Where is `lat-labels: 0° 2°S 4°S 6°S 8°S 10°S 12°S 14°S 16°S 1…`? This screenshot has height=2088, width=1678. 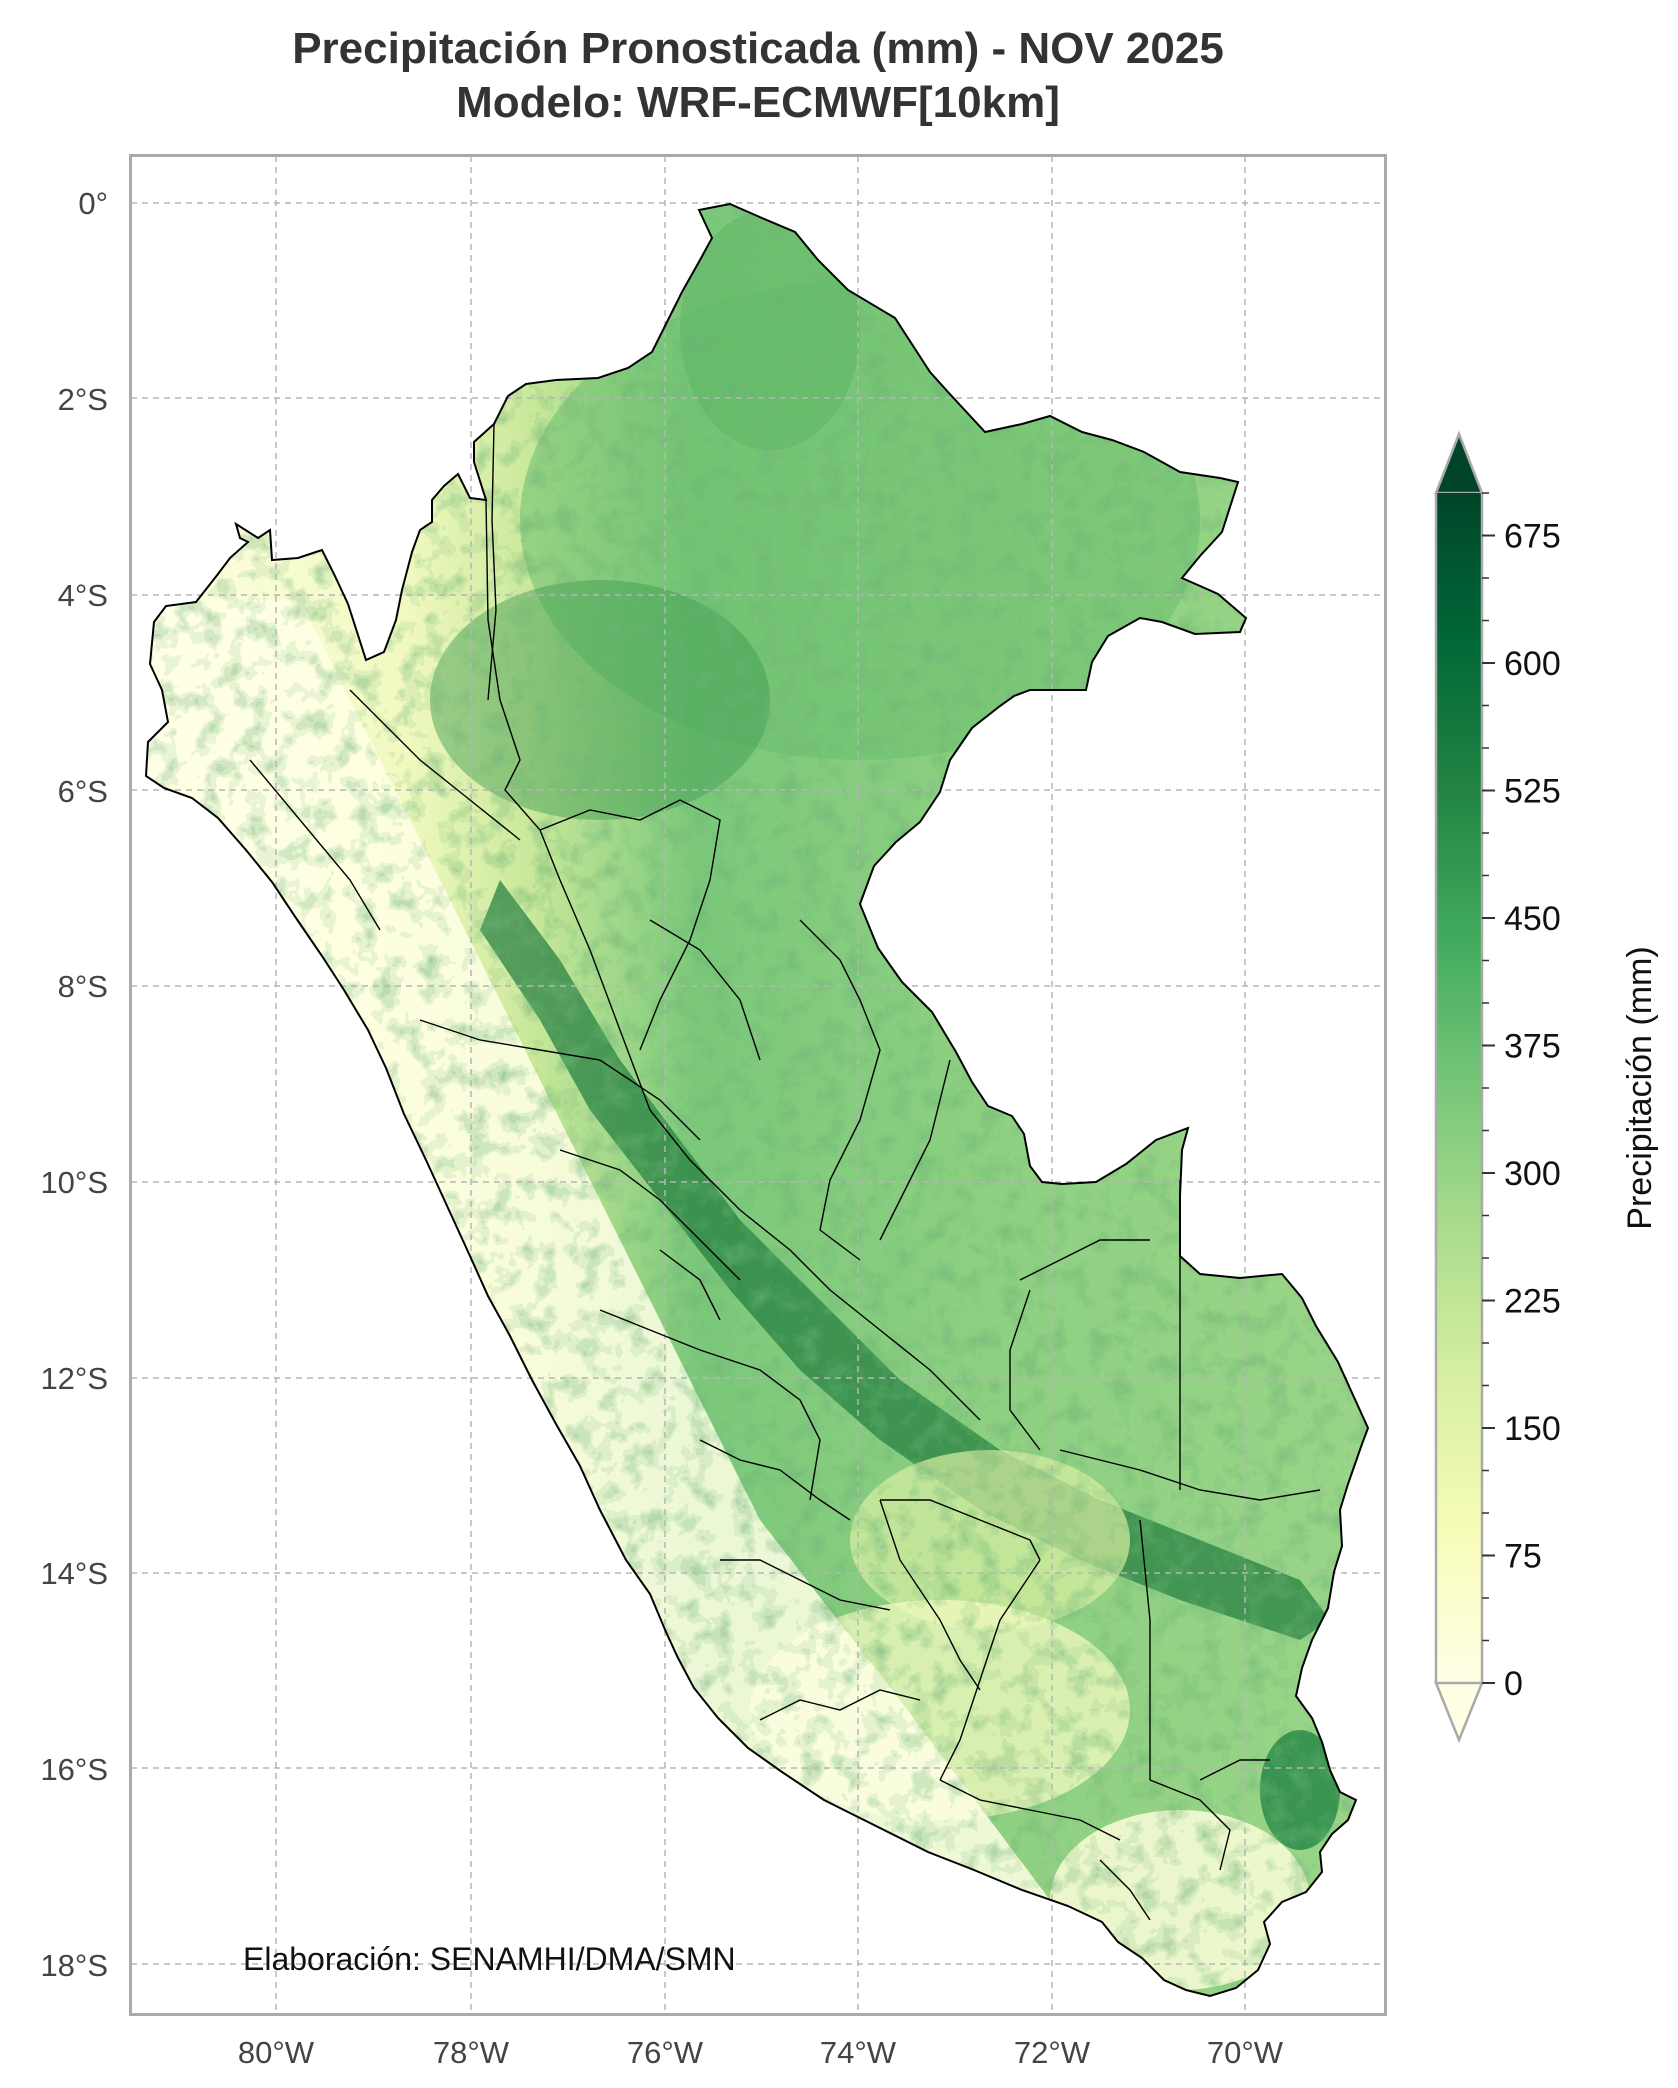
lat-labels: 0° 2°S 4°S 6°S 8°S 10°S 12°S 14°S 16°S 1… is located at coordinates (74, 1084).